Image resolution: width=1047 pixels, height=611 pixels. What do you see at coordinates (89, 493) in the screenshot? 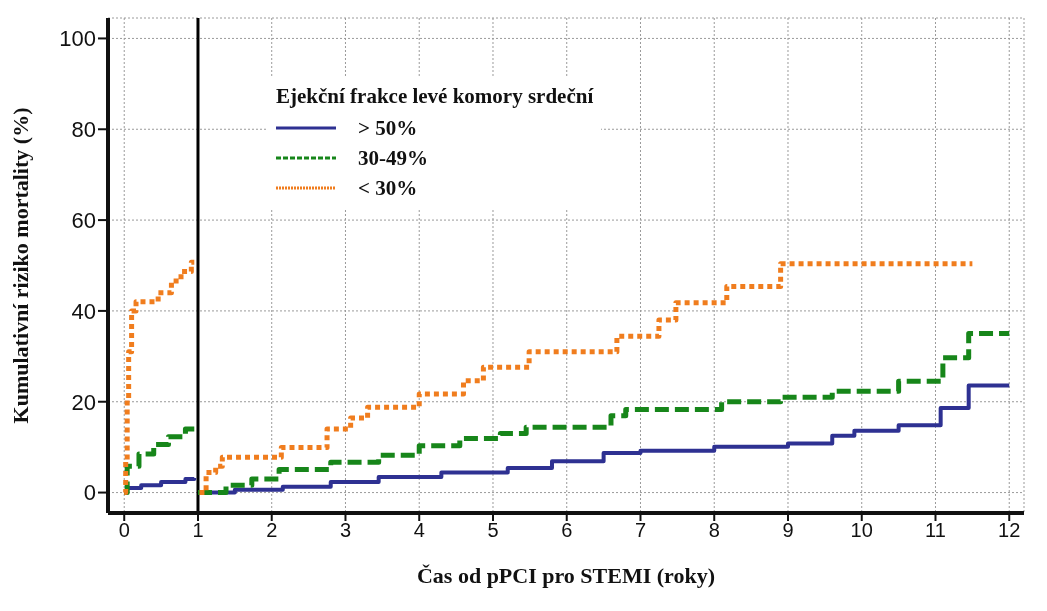
I see `y-tick-label: 0` at bounding box center [89, 493].